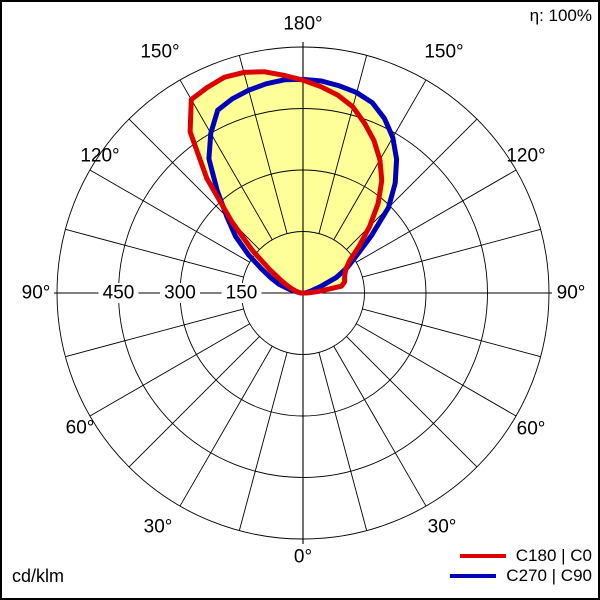  Describe the element at coordinates (302, 24) in the screenshot. I see `angle-label-180: 180°` at that location.